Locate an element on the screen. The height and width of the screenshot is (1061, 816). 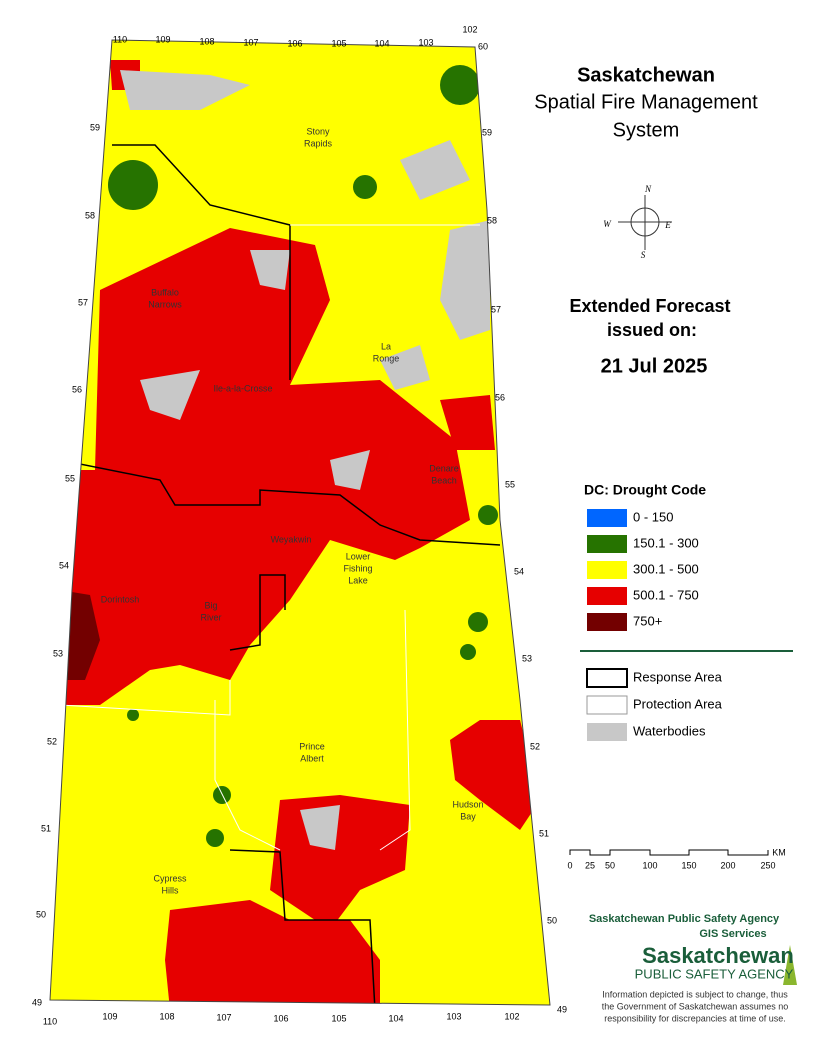
scale-bar is located at coordinates (669, 852).